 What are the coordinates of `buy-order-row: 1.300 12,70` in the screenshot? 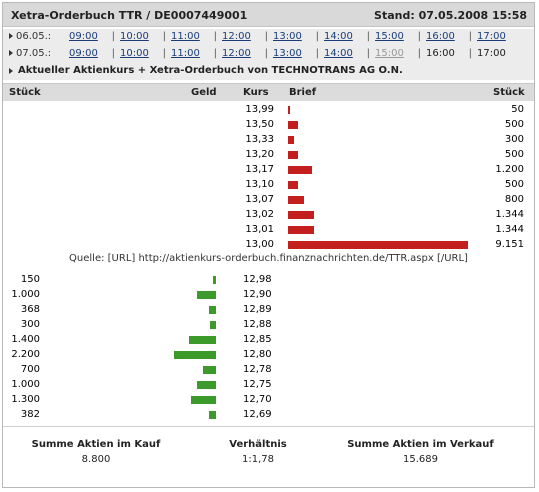 It's located at (268, 400).